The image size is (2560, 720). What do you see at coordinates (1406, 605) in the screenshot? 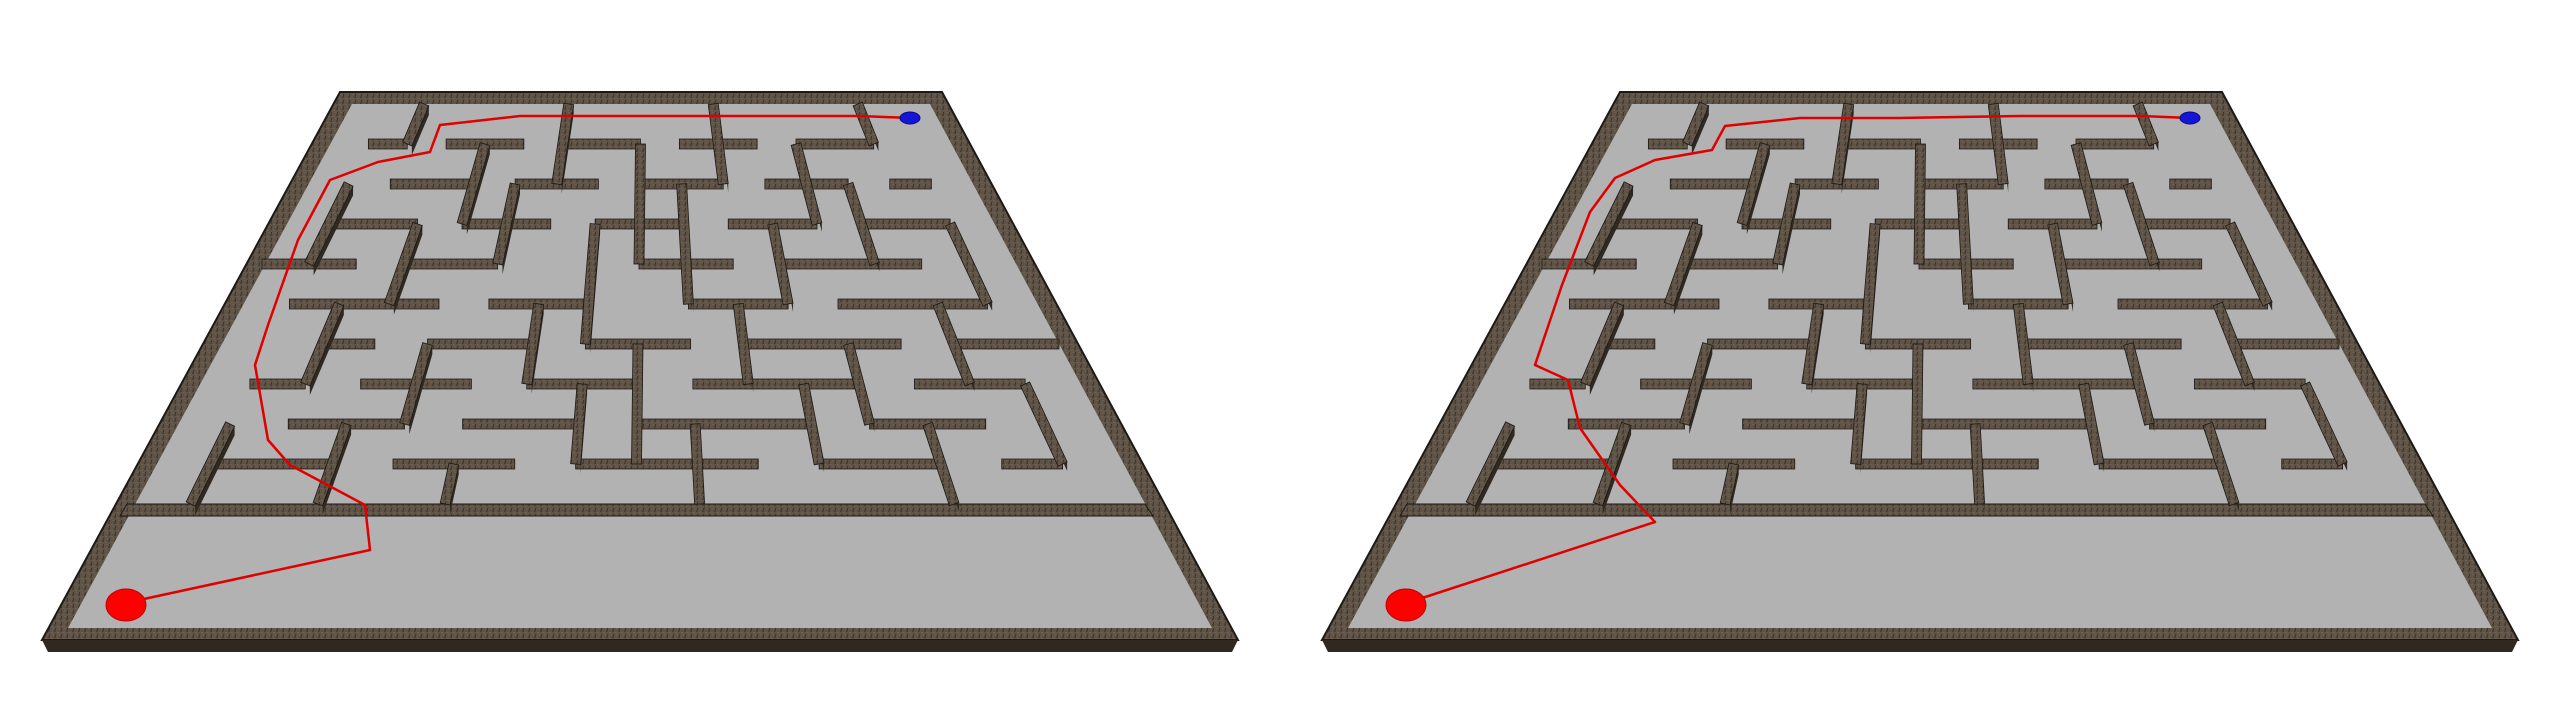
I see `right-maze-start-marker` at bounding box center [1406, 605].